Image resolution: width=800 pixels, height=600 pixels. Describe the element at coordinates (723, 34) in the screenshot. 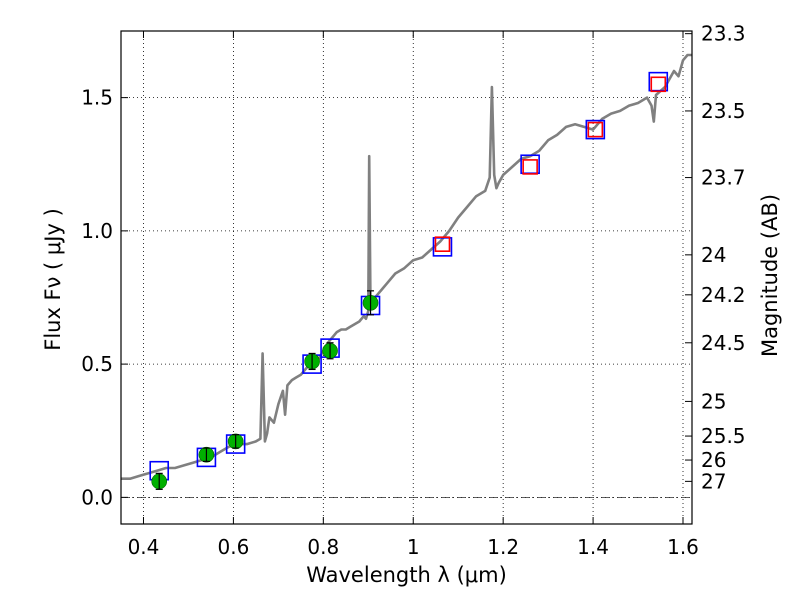

I see `mag-tick-label: 23.3` at that location.